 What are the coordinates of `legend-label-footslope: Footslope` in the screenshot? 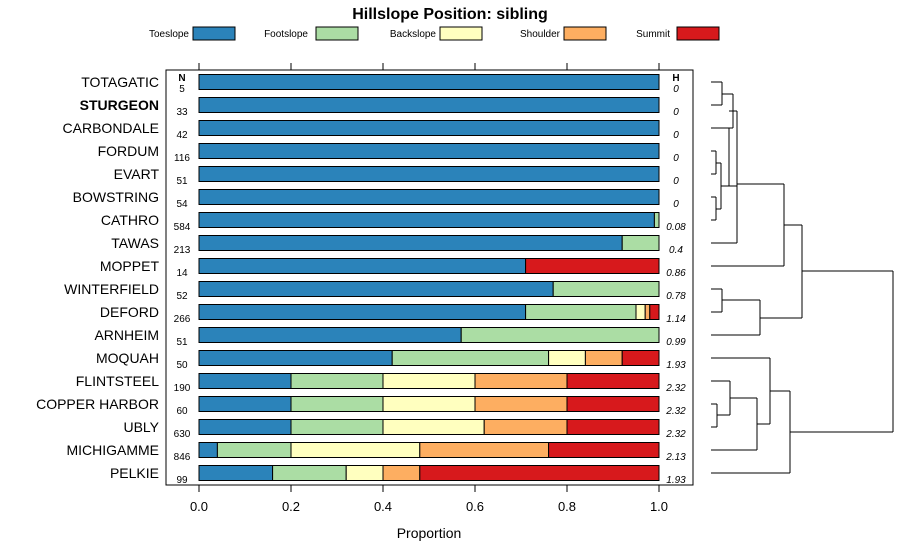 It's located at (286, 34).